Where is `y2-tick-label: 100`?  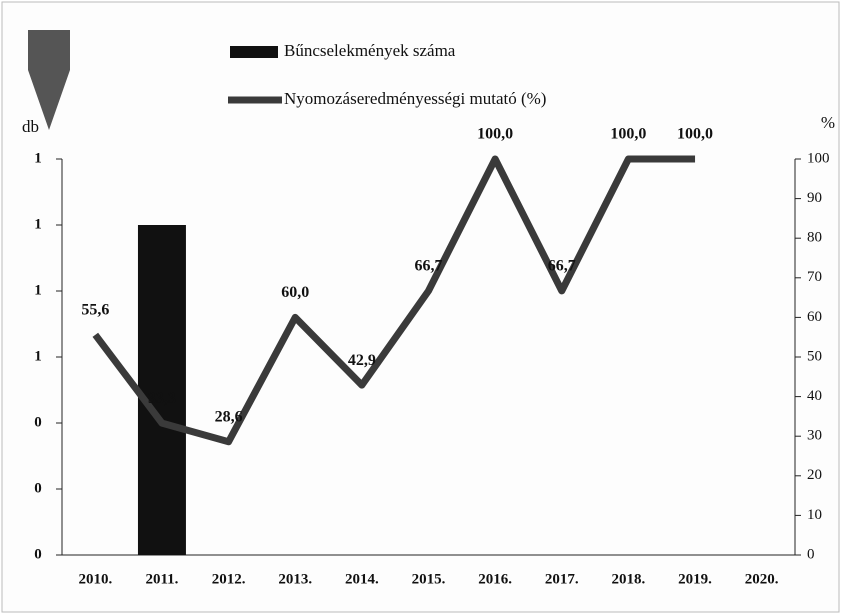
y2-tick-label: 100 is located at coordinates (818, 158).